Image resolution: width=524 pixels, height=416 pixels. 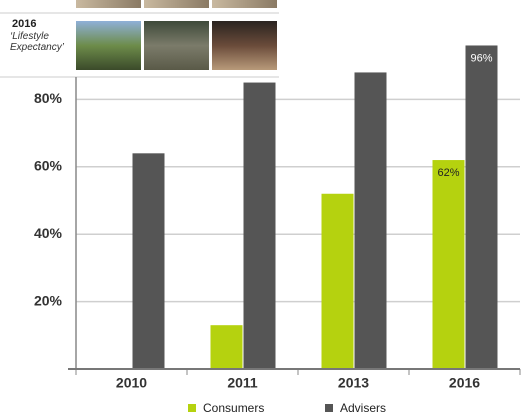 What do you see at coordinates (24, 24) in the screenshot?
I see `inset-year: 2016` at bounding box center [24, 24].